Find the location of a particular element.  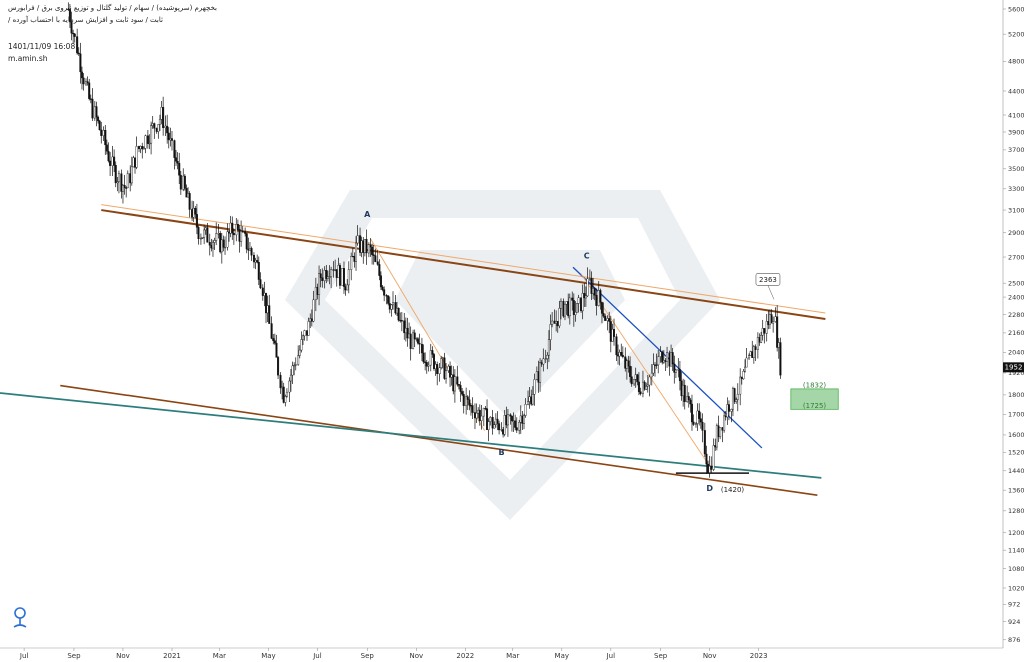

target-zone: (1832) (1725) is located at coordinates (814, 395).